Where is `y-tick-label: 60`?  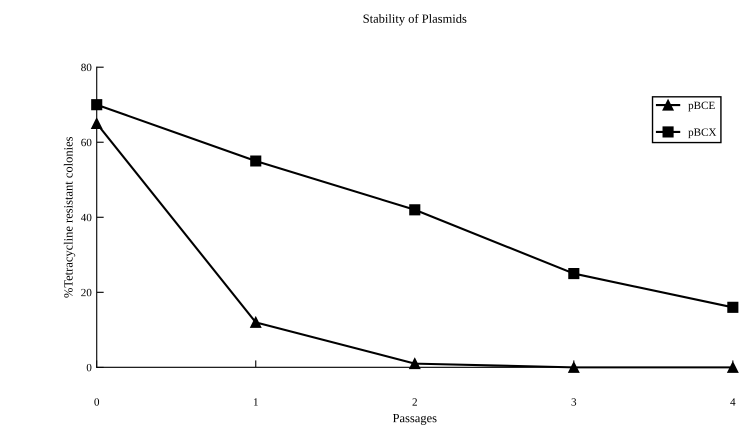
y-tick-label: 60 is located at coordinates (86, 142).